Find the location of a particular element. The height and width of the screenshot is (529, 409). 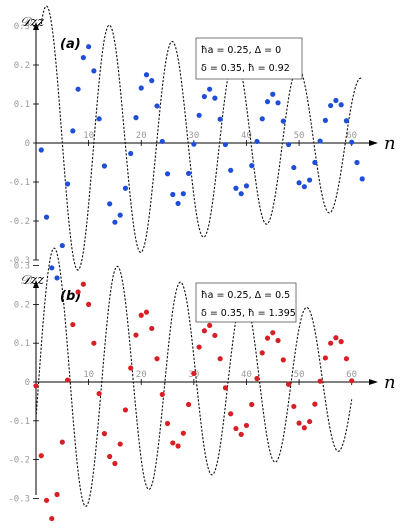

y-tick-label: 0.1 is located at coordinates (22, 344).